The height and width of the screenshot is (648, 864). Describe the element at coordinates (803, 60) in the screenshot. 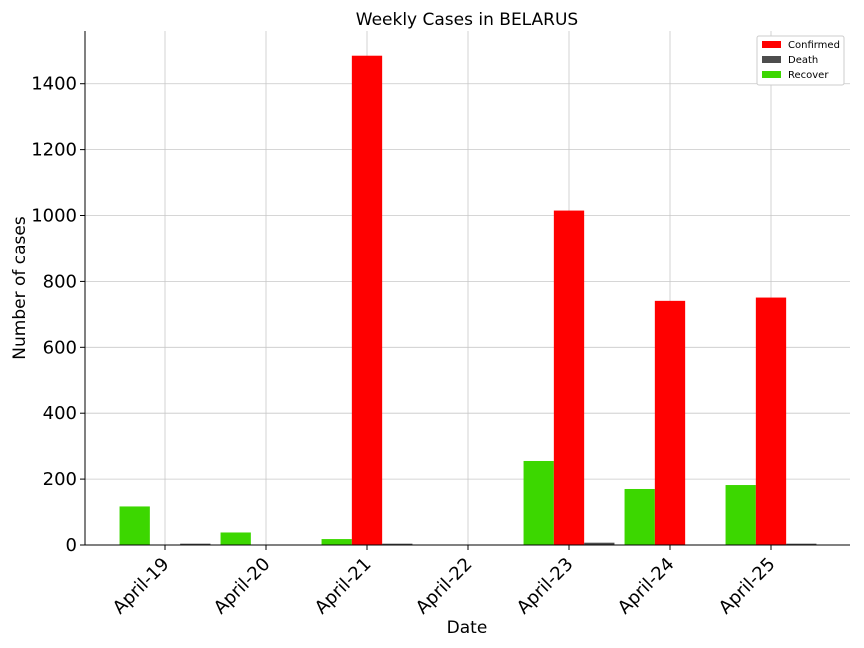

I see `legend-label-death: Death` at that location.